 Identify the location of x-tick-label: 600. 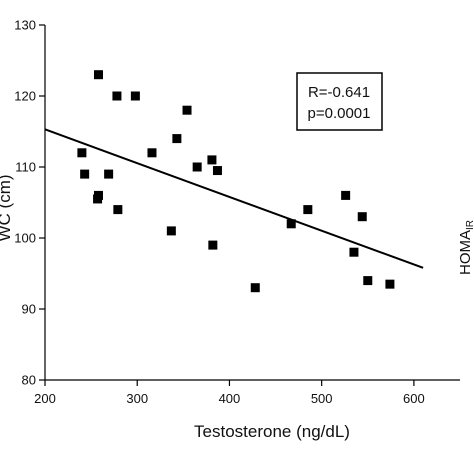
(414, 398).